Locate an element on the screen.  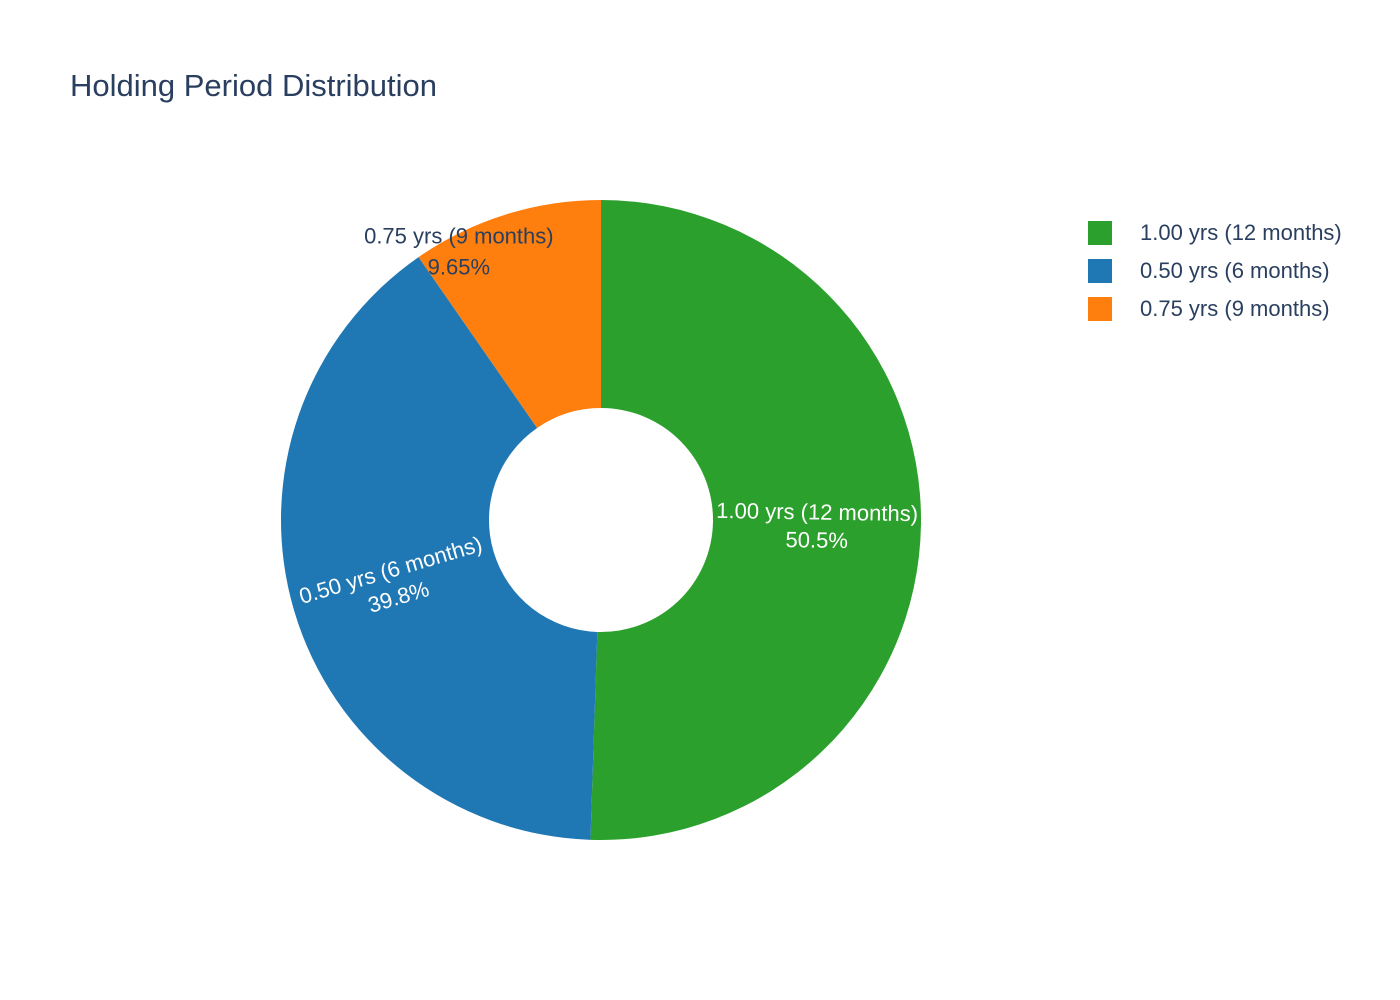
legend-item-1-00-yrs-12-months: 1.00 yrs (12 months) is located at coordinates (1215, 233).